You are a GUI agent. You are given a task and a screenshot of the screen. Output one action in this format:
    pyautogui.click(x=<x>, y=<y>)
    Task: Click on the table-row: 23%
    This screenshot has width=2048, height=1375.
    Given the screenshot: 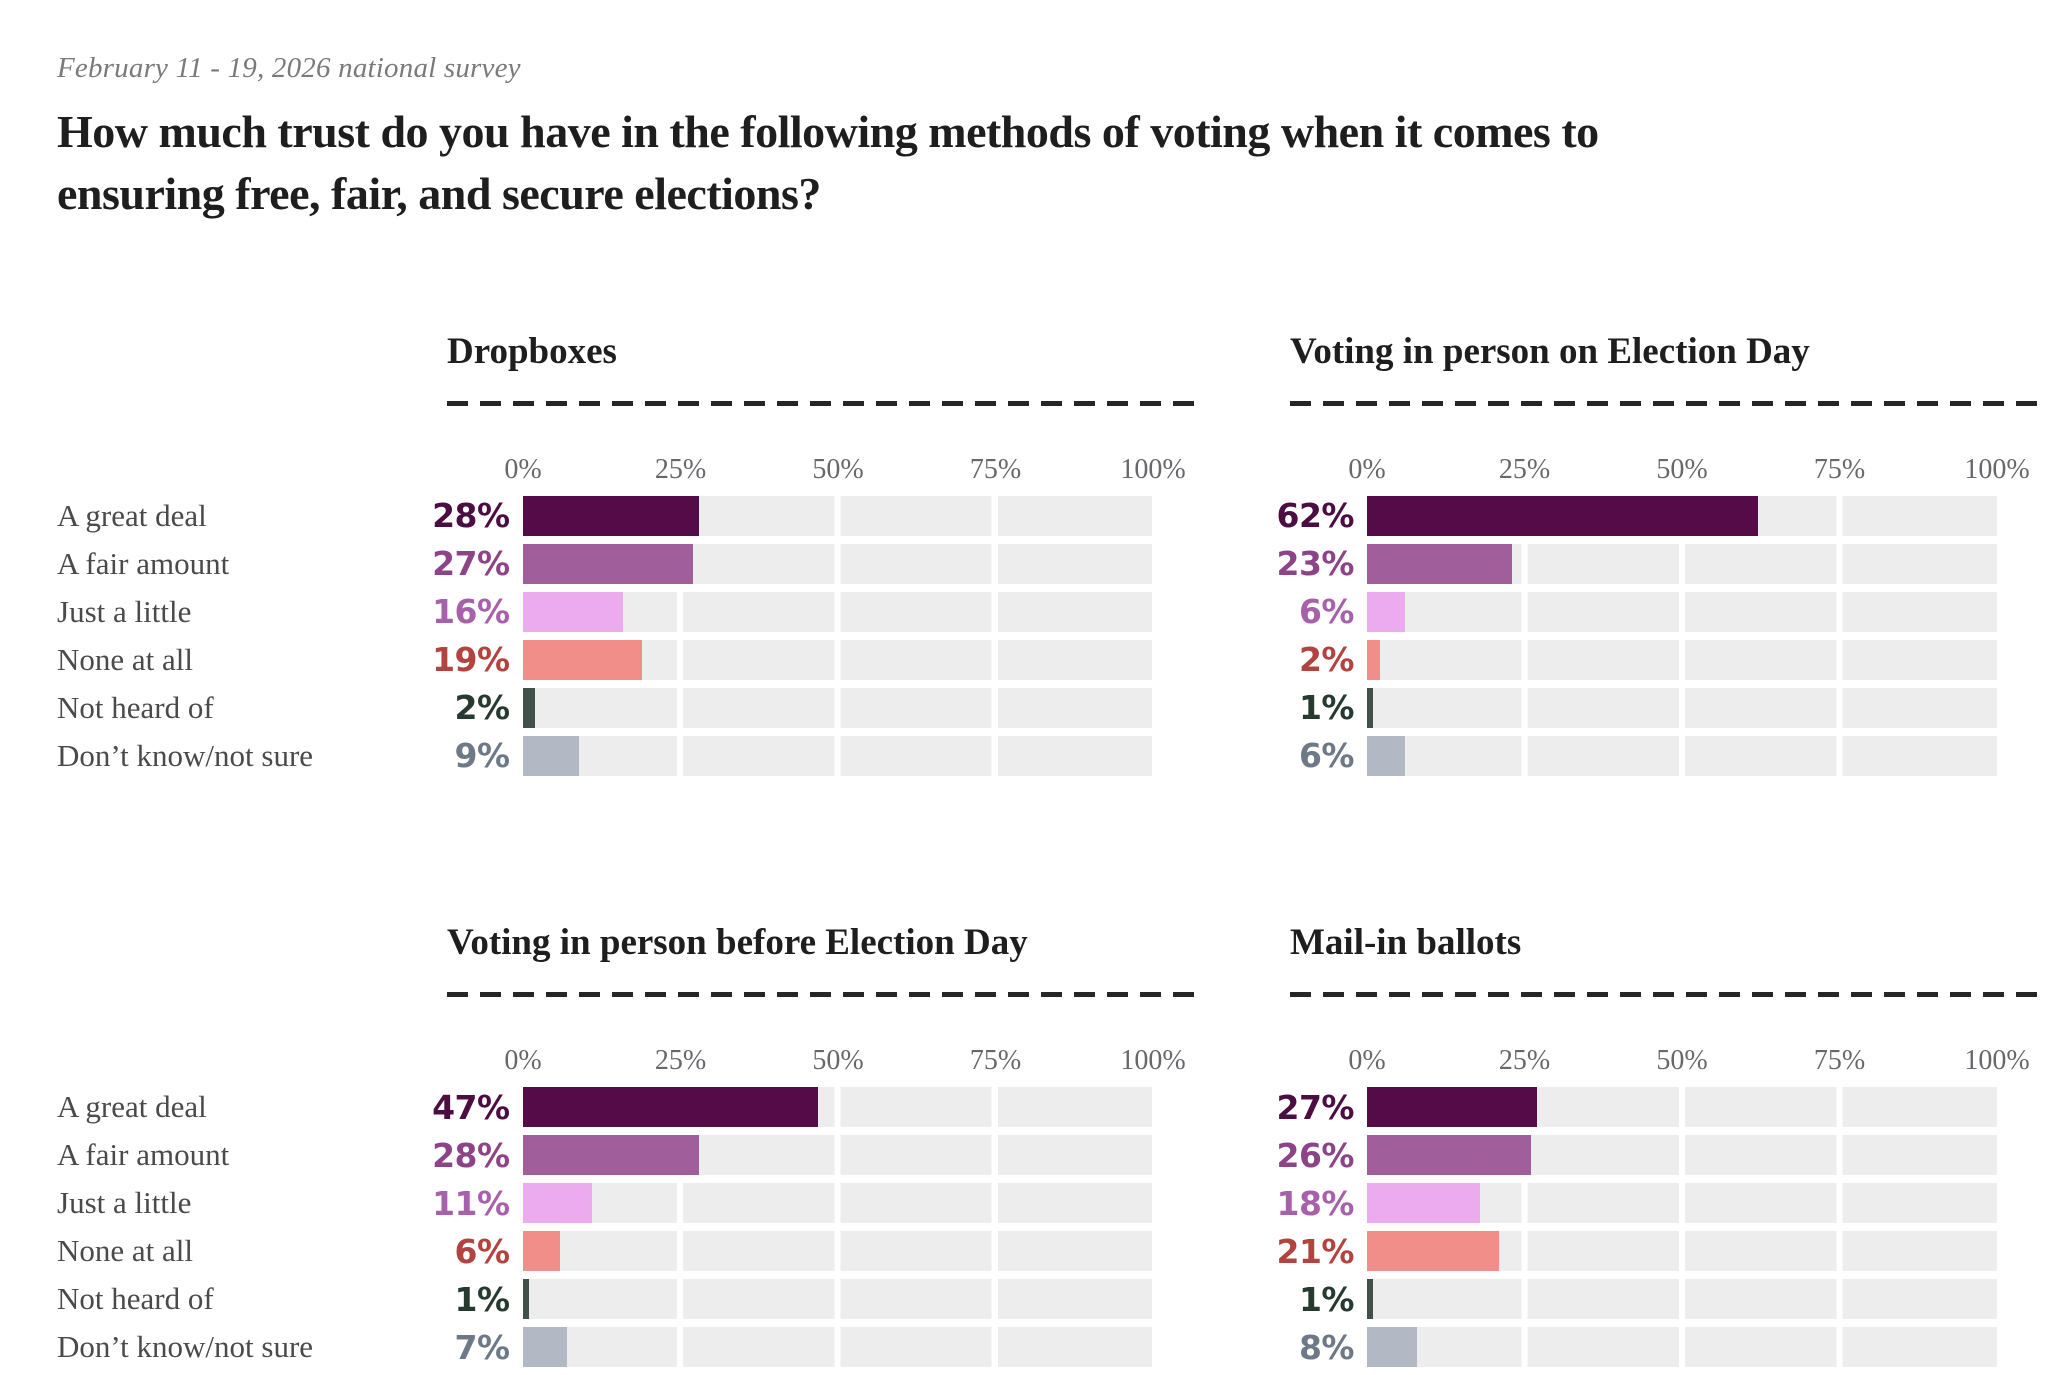 What is the action you would take?
    pyautogui.click(x=1626, y=563)
    